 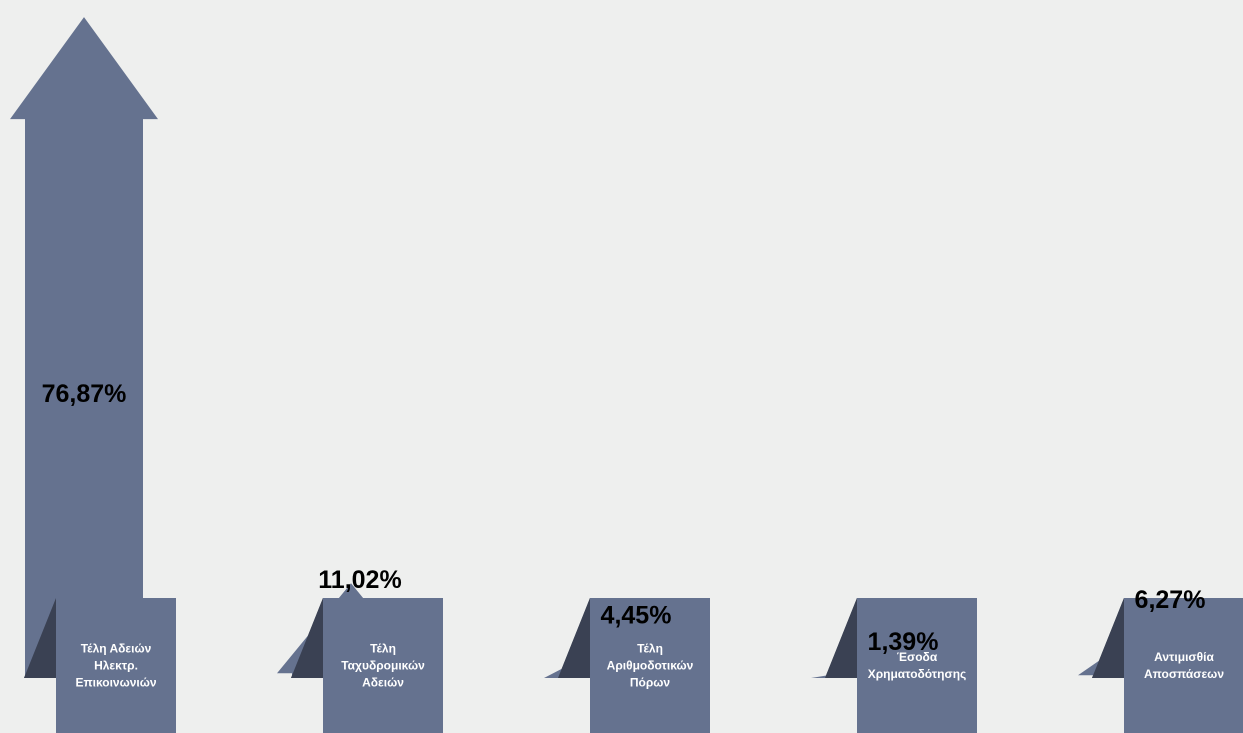 What do you see at coordinates (84, 348) in the screenshot?
I see `bar-arrow` at bounding box center [84, 348].